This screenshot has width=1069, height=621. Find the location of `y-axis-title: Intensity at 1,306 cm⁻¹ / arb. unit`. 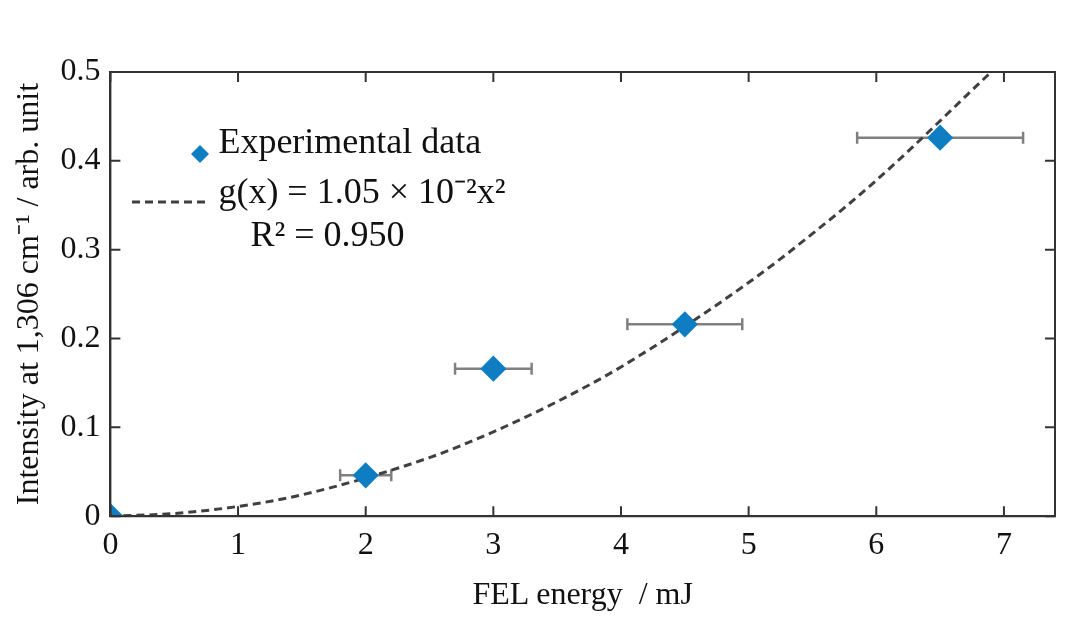

y-axis-title: Intensity at 1,306 cm⁻¹ / arb. unit is located at coordinates (26, 294).